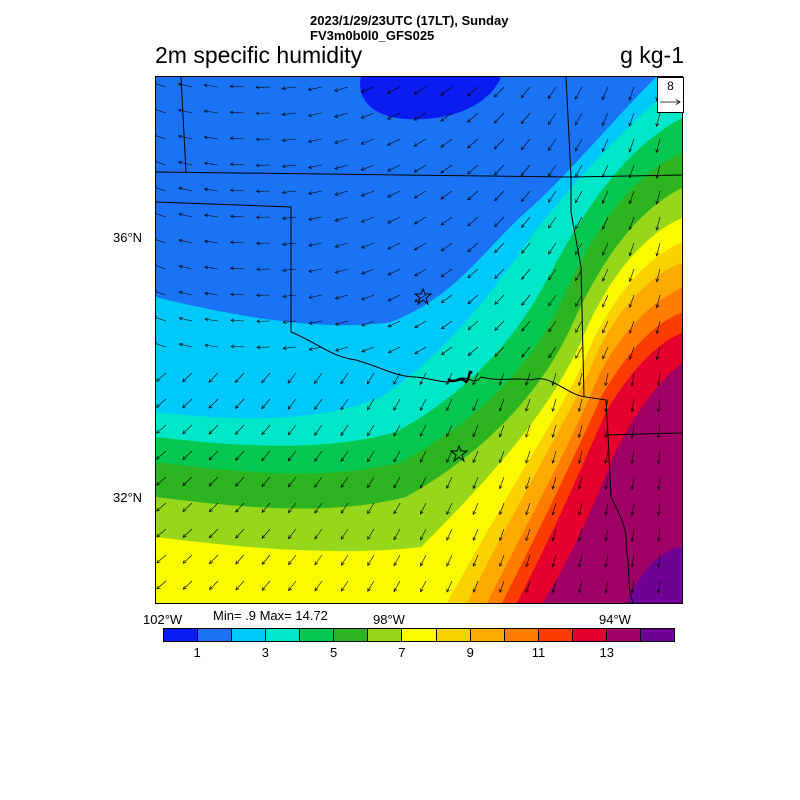 The image size is (800, 800). What do you see at coordinates (619, 501) in the screenshot?
I see `texas-east-border` at bounding box center [619, 501].